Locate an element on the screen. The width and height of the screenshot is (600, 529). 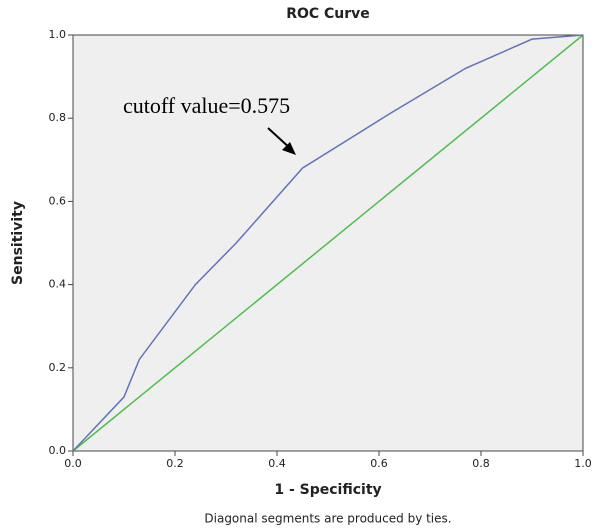
footnote: Diagonal segments are produced by ties. is located at coordinates (327, 519).